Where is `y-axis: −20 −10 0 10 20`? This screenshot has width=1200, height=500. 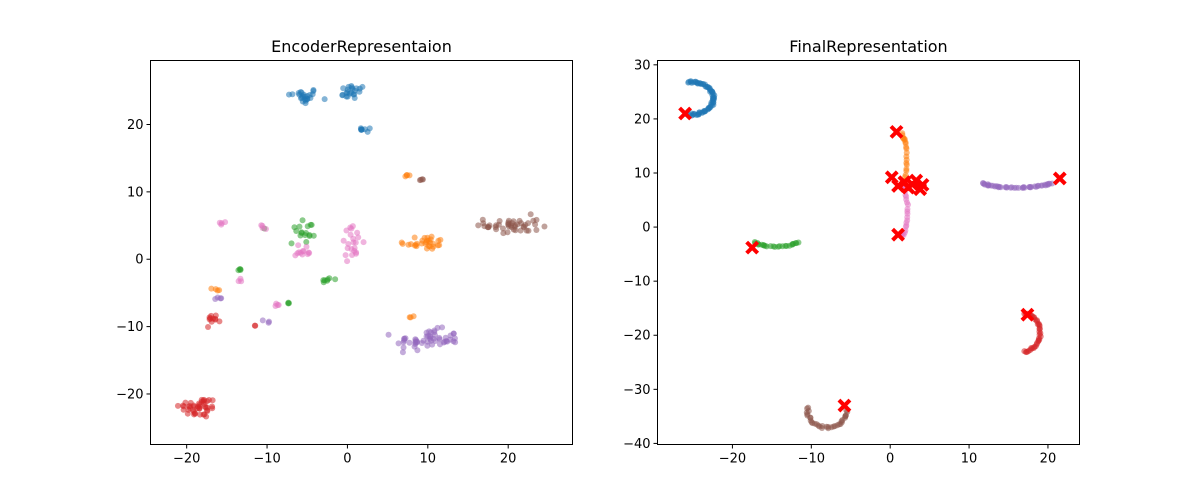 y-axis: −20 −10 0 10 20 is located at coordinates (133, 260).